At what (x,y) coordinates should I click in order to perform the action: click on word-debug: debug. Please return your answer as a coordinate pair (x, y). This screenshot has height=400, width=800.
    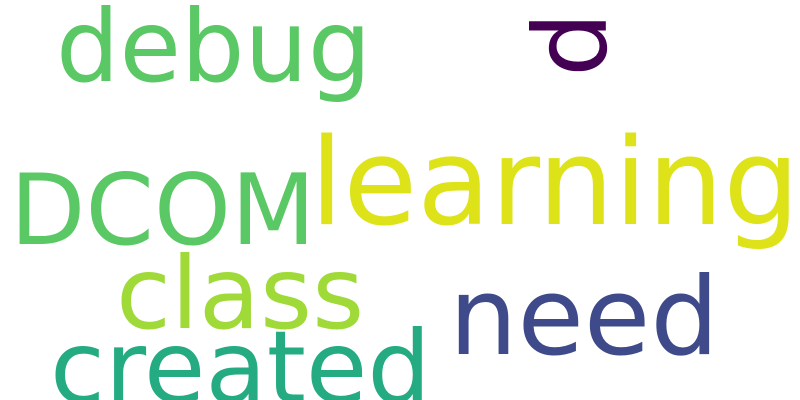
    Looking at the image, I should click on (214, 52).